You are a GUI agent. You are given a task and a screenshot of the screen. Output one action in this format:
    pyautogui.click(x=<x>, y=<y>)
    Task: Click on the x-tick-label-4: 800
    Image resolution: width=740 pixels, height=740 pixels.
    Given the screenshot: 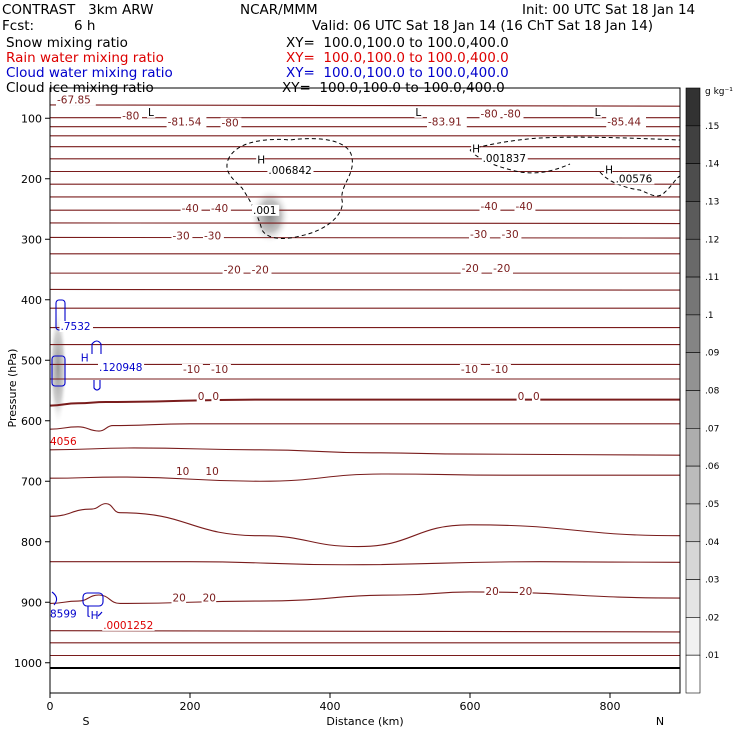 What is the action you would take?
    pyautogui.click(x=610, y=706)
    